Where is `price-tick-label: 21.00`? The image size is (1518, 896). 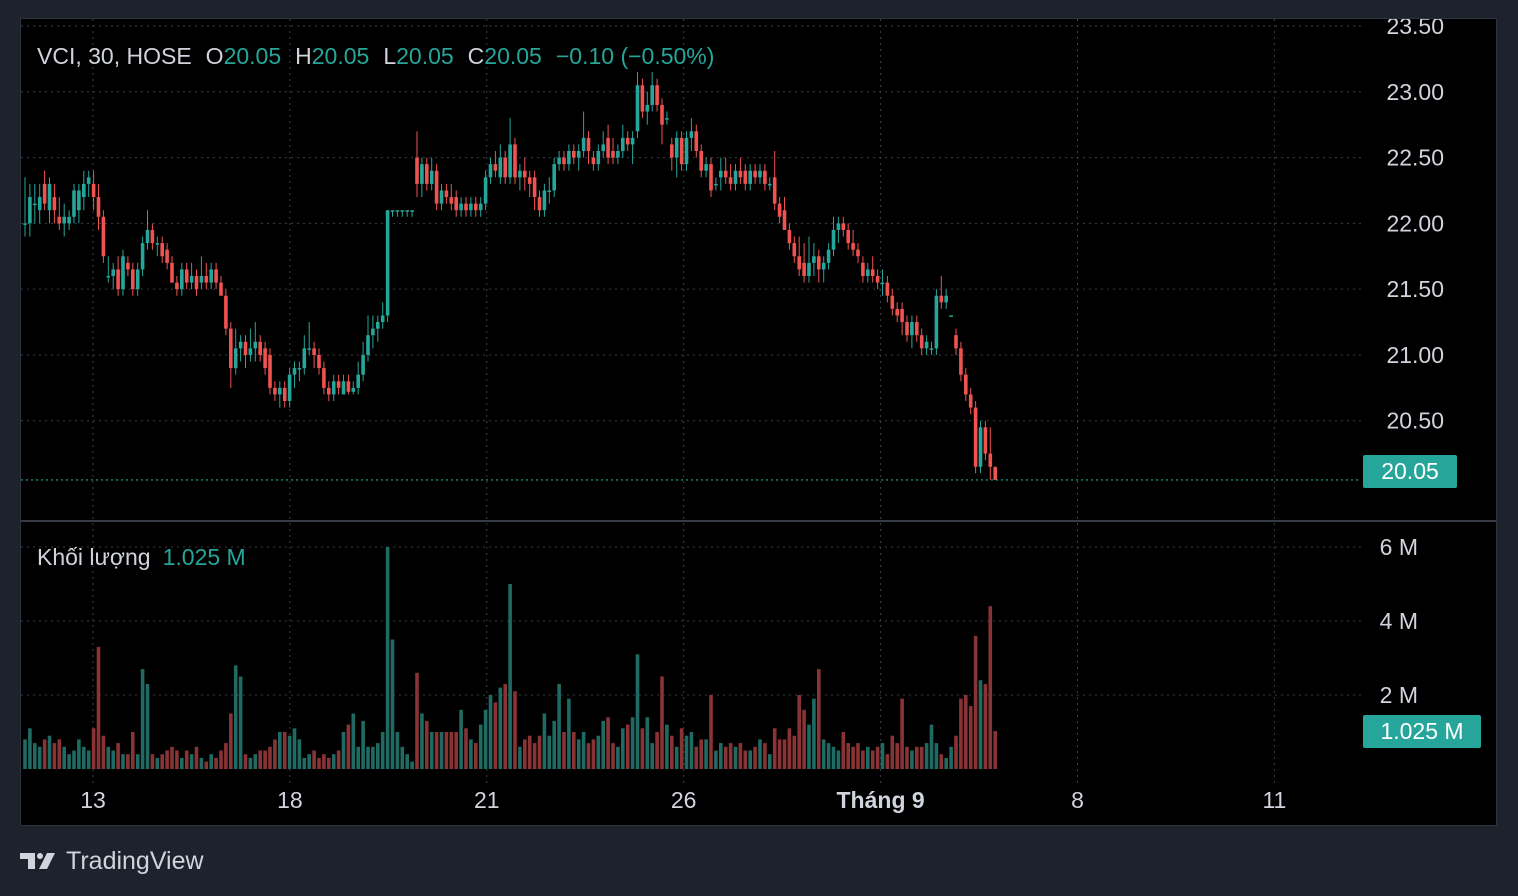
price-tick-label: 21.00 is located at coordinates (1415, 355).